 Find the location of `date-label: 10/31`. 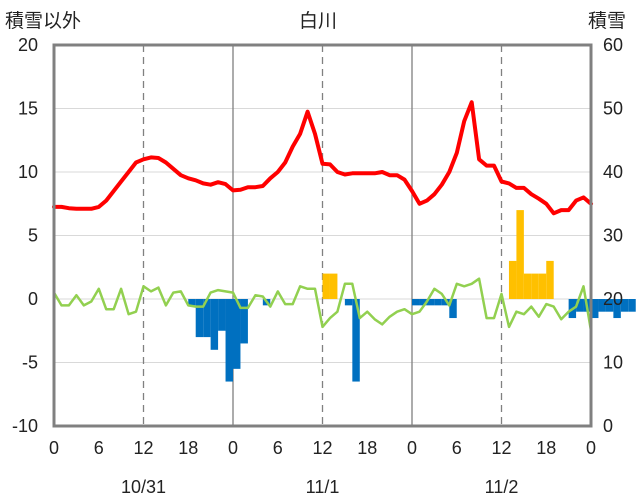

date-label: 10/31 is located at coordinates (143, 487).